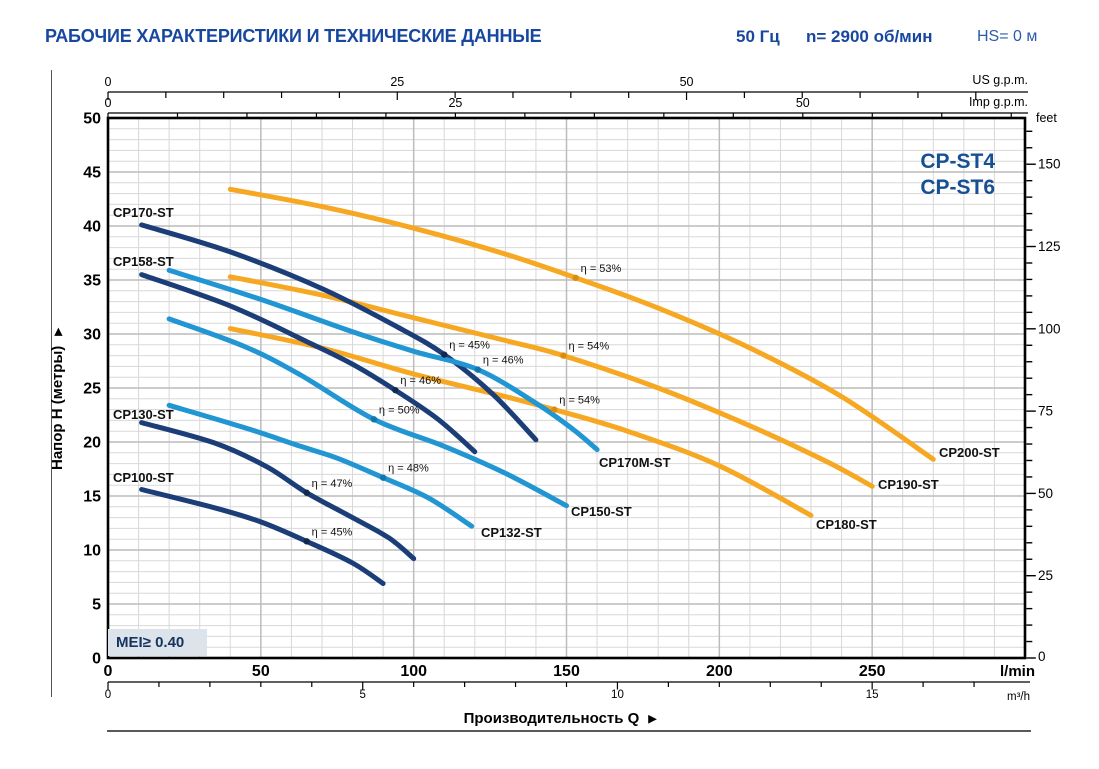 The image size is (1099, 769). I want to click on curve-label-CP190-ST: CP190-ST, so click(908, 484).